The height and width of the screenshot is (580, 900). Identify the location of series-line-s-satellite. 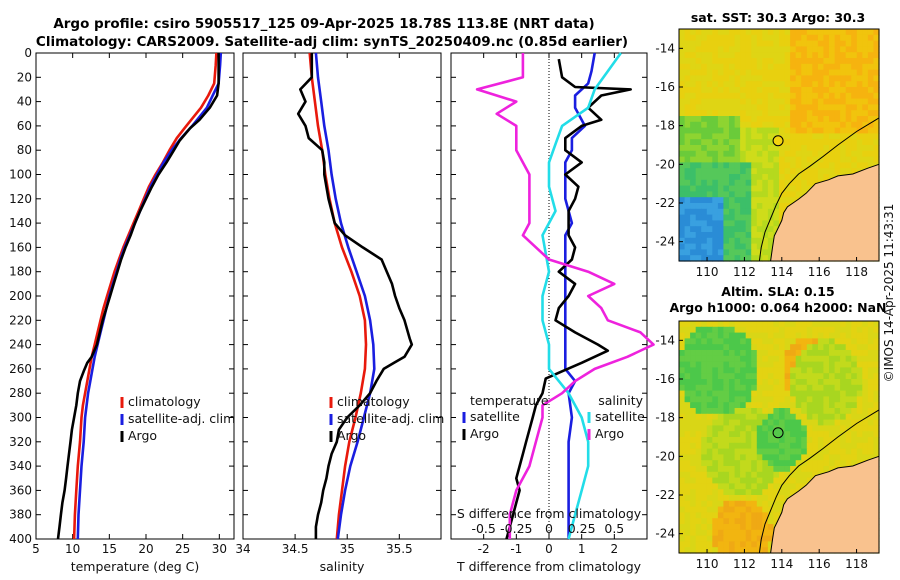
(581, 296).